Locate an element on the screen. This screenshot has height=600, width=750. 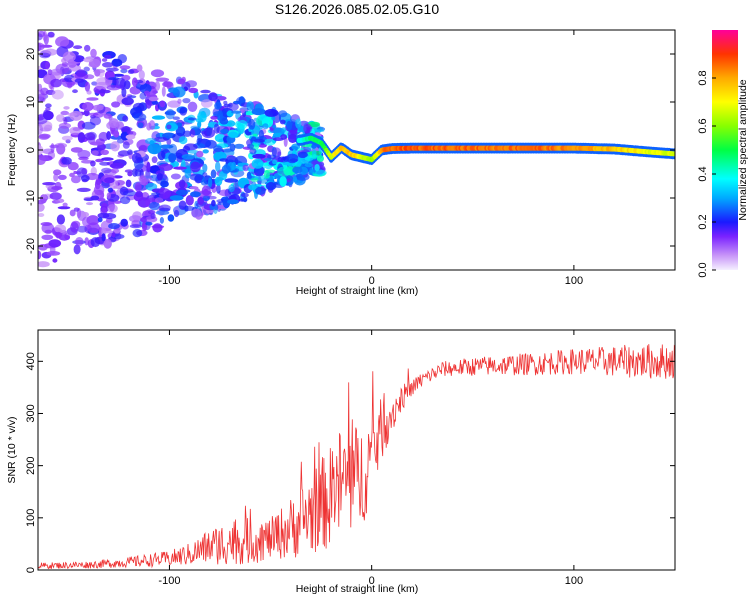
spectrogram-xtick-label: 100 is located at coordinates (574, 281).